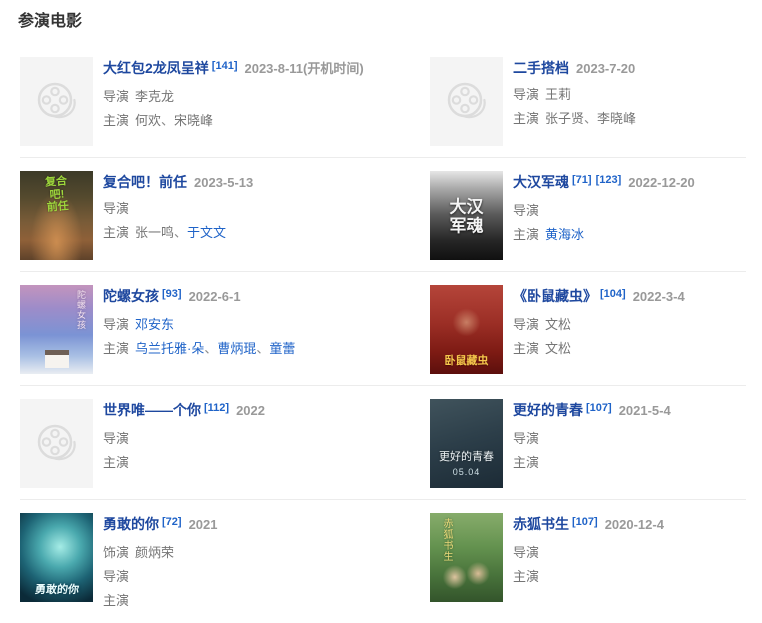 The image size is (762, 623). What do you see at coordinates (558, 324) in the screenshot?
I see `person-name: 文松` at bounding box center [558, 324].